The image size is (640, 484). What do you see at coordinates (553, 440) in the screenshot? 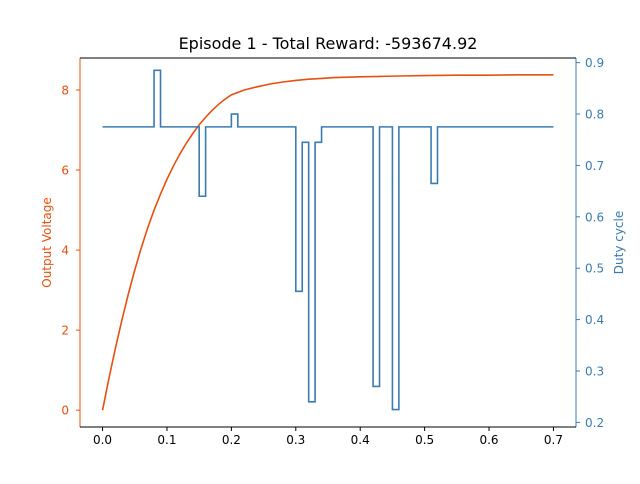
I see `x-tick-label: 0.7` at bounding box center [553, 440].